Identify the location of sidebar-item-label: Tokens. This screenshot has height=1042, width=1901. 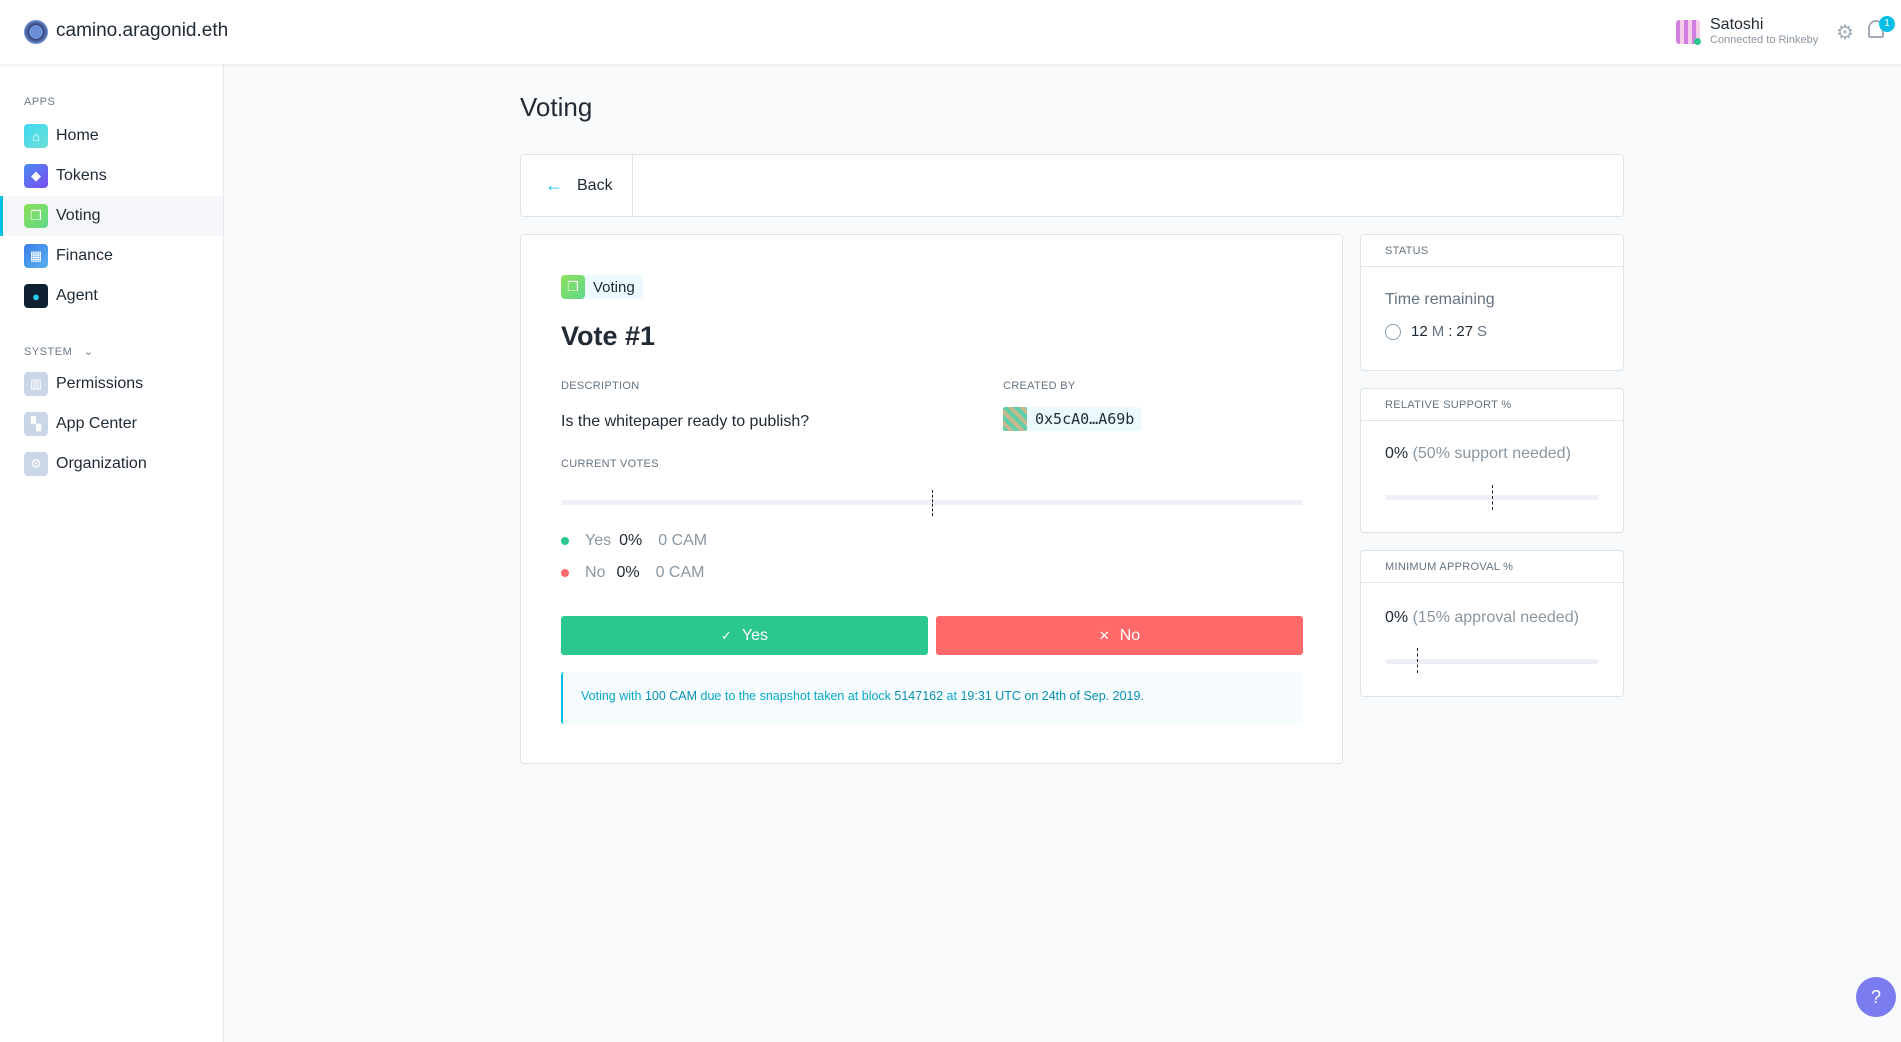
(81, 175).